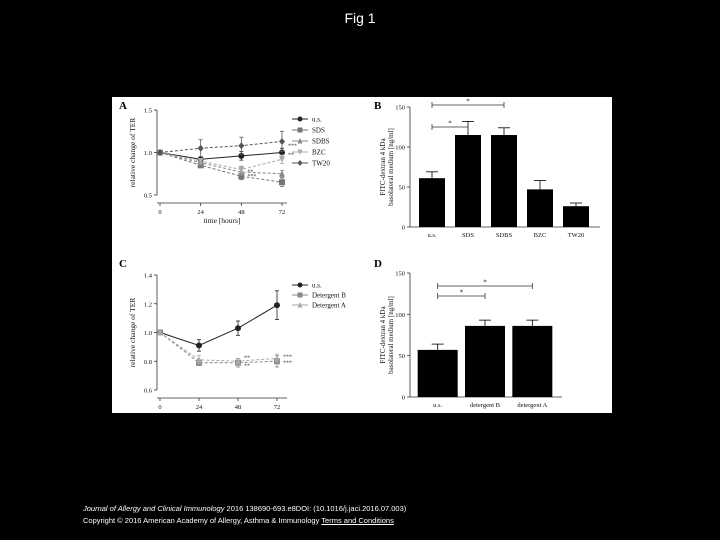  I want to click on panel-label: B, so click(378, 106).